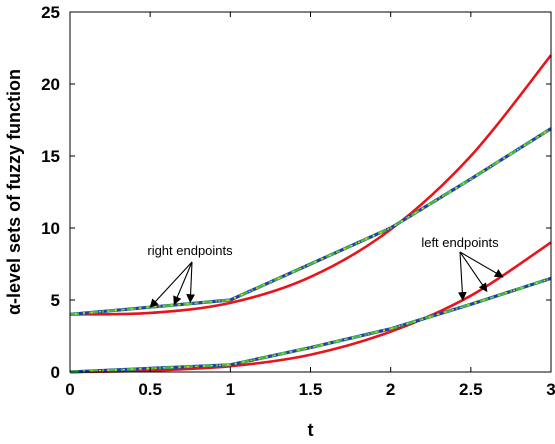  I want to click on x-tick-label: 3, so click(550, 389).